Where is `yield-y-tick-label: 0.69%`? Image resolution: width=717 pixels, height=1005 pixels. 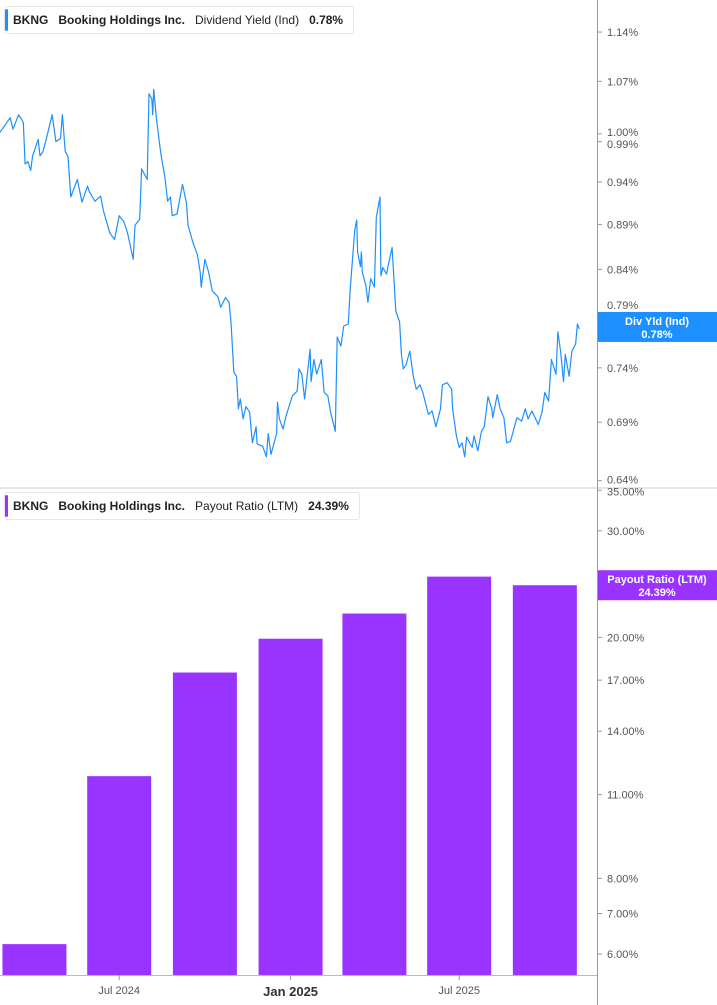 yield-y-tick-label: 0.69% is located at coordinates (622, 423).